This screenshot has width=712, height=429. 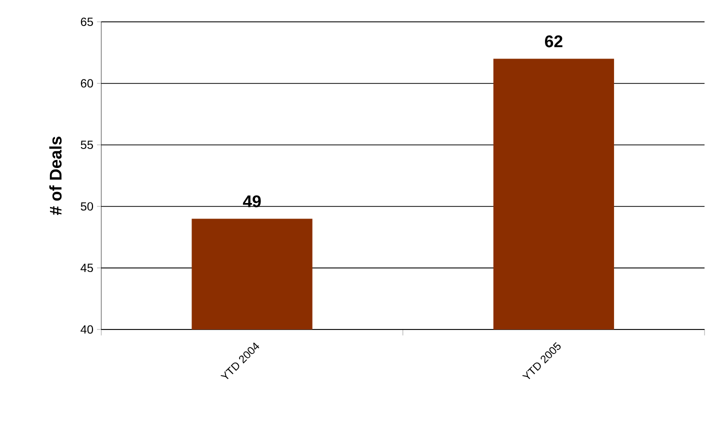 What do you see at coordinates (55, 176) in the screenshot?
I see `y-axis-title: # of Deals` at bounding box center [55, 176].